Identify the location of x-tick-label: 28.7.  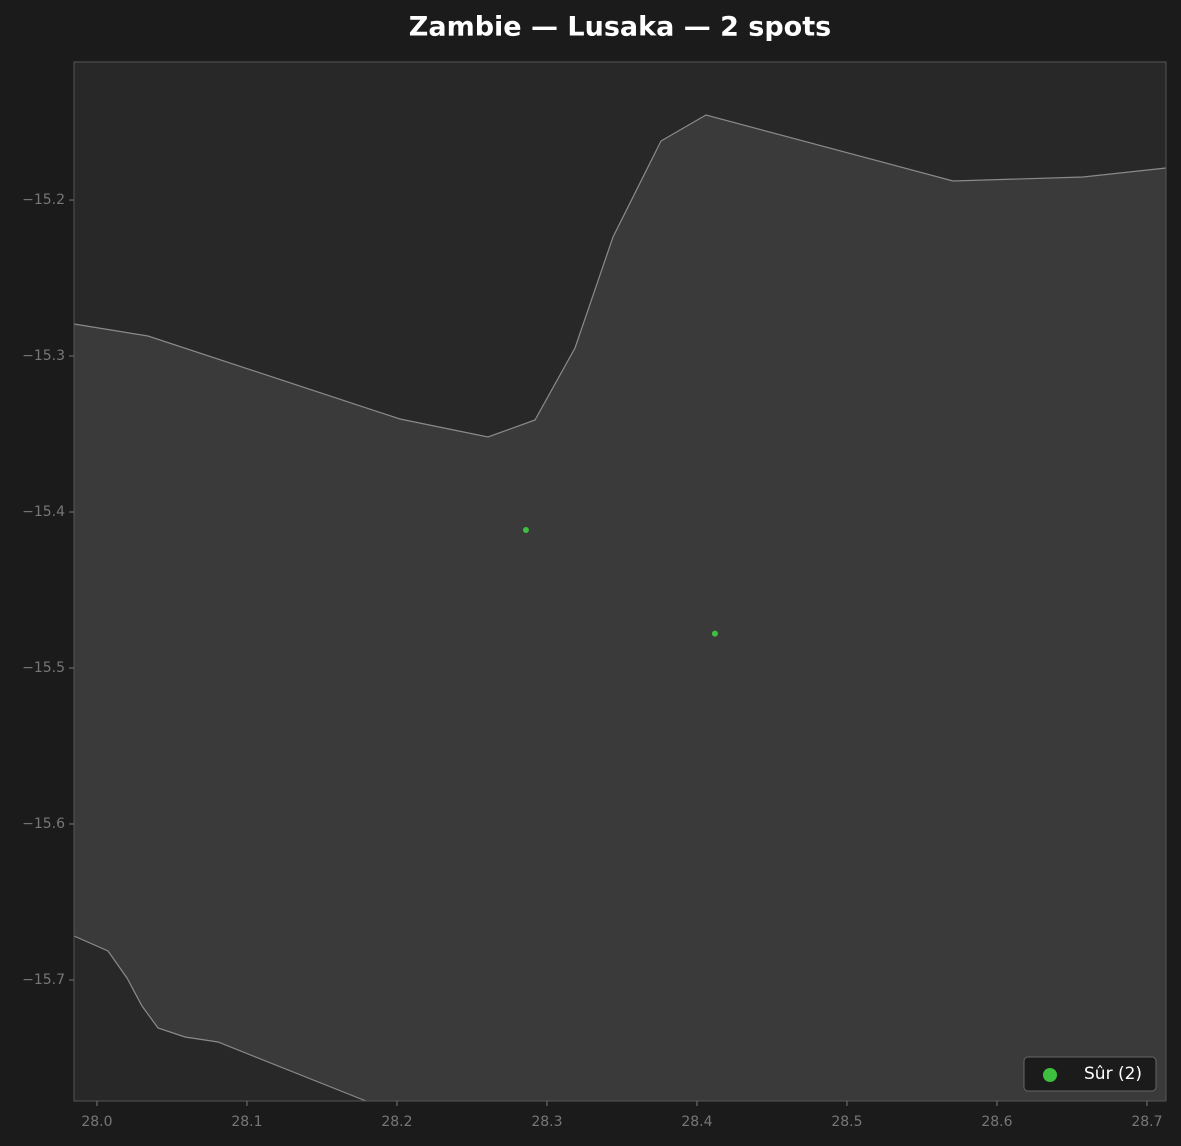
(1146, 1122).